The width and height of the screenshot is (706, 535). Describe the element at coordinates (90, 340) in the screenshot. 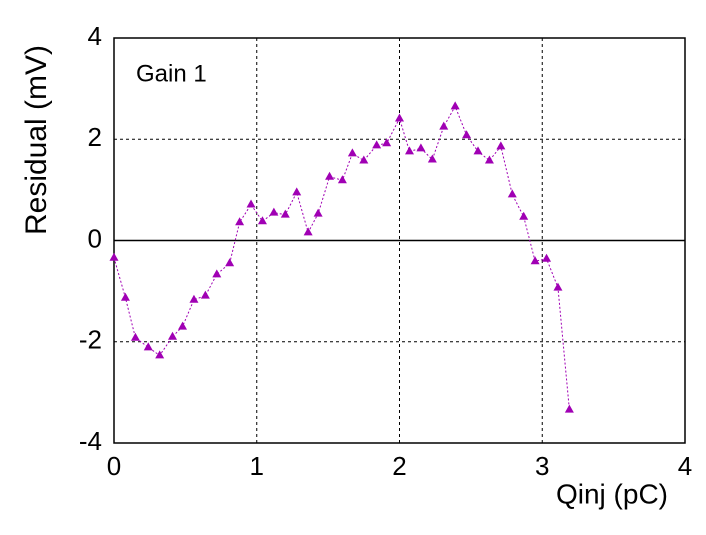

I see `y-tick-label: -2` at that location.